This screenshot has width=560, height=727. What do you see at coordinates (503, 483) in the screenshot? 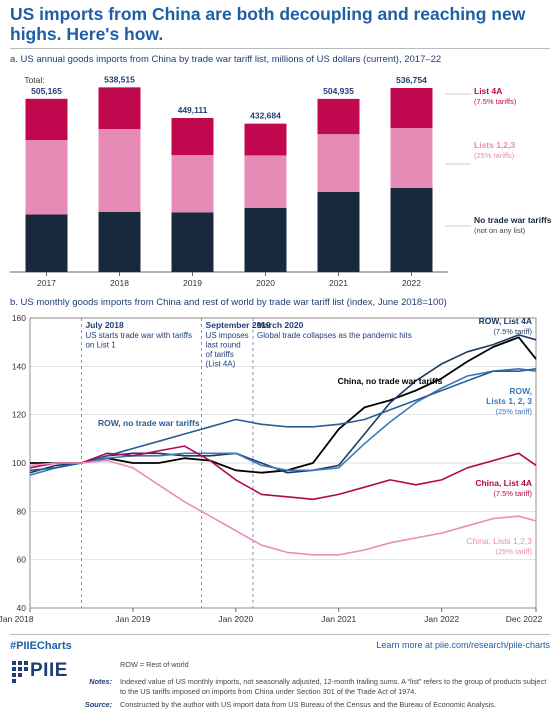
I see `series-label: China, List 4A` at bounding box center [503, 483].